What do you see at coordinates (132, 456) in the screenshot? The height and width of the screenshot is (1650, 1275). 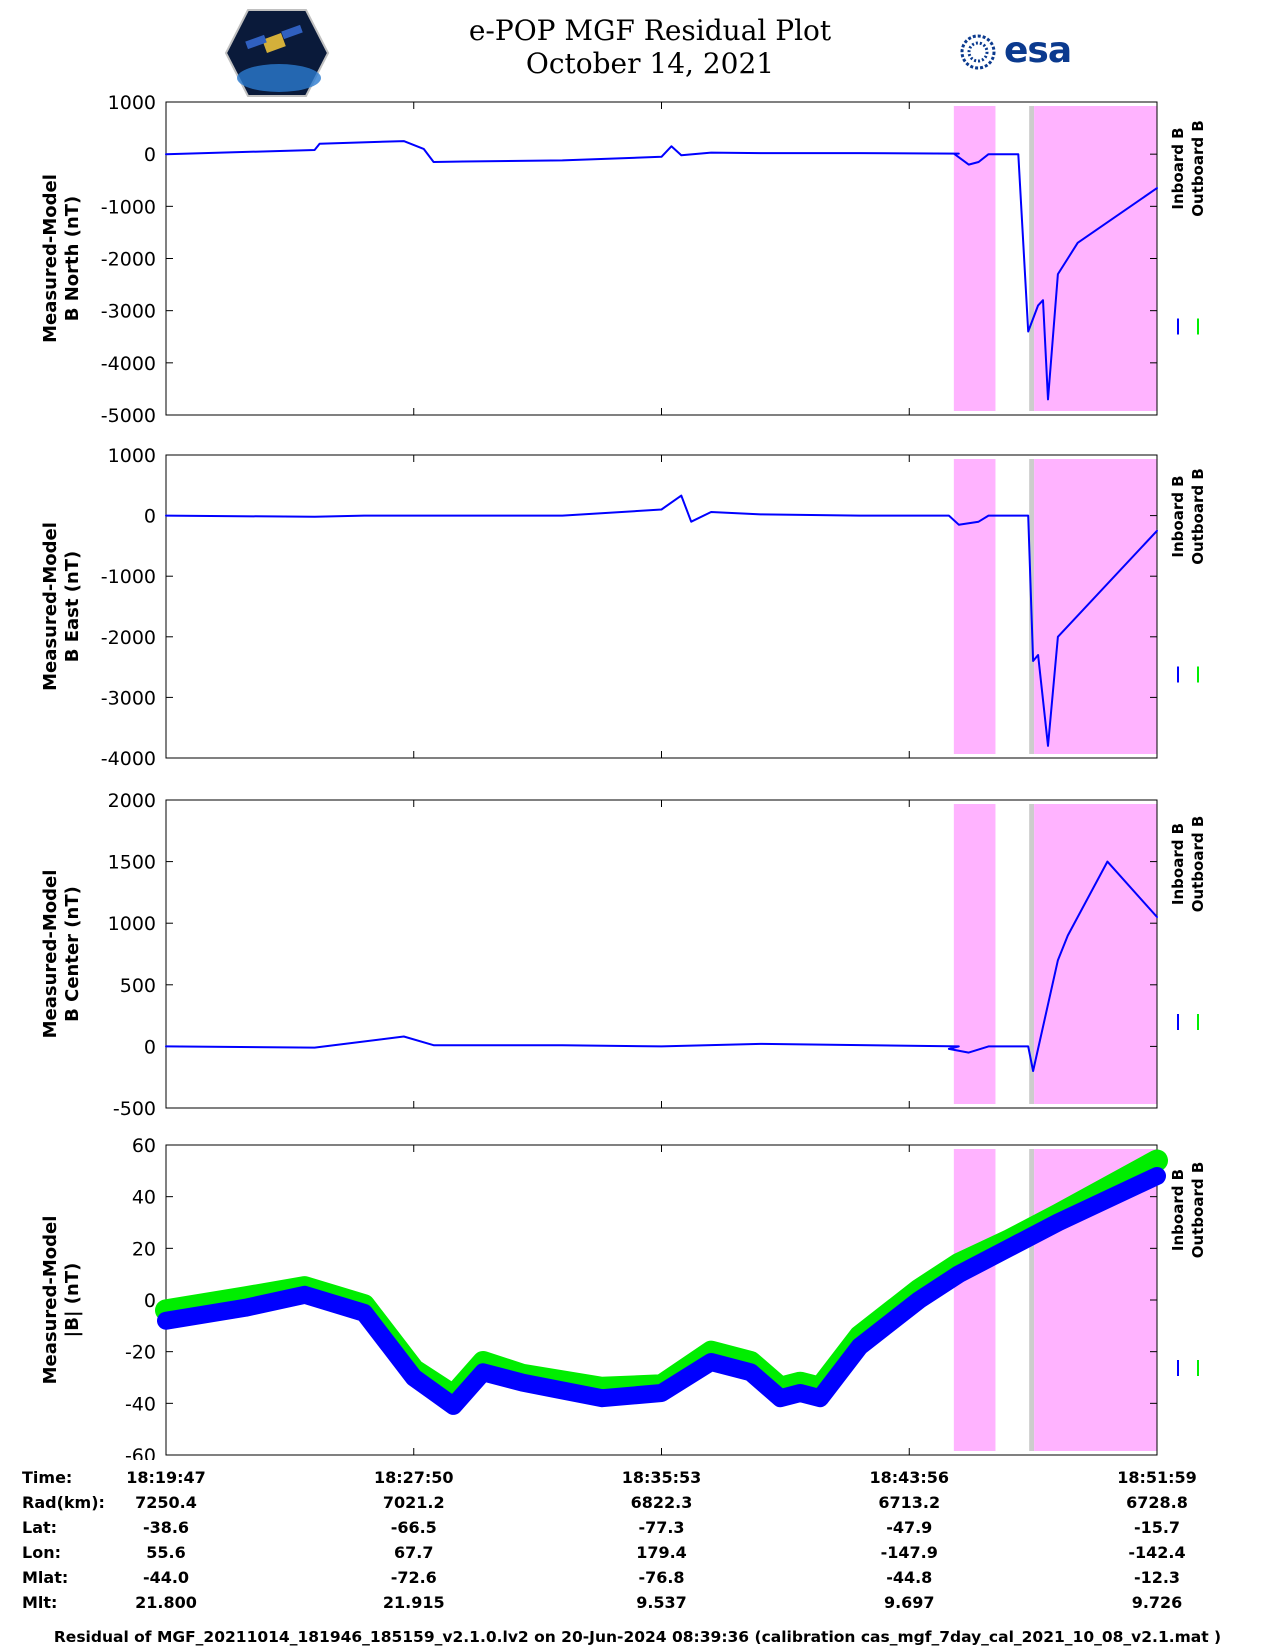 I see `ytick-label-1-0: 1000` at bounding box center [132, 456].